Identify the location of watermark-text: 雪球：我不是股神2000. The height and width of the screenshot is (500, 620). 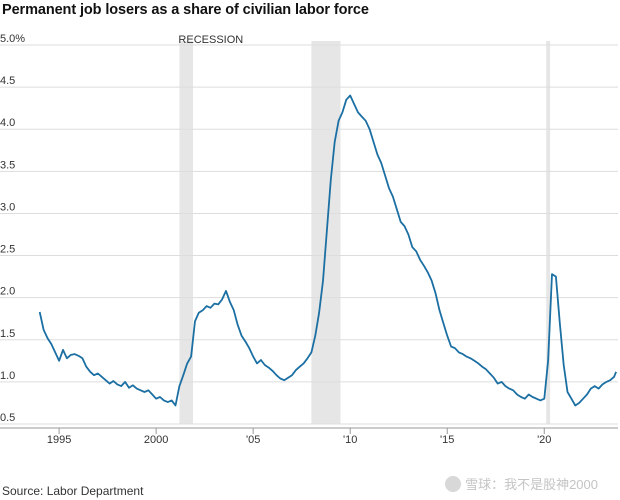
(531, 484).